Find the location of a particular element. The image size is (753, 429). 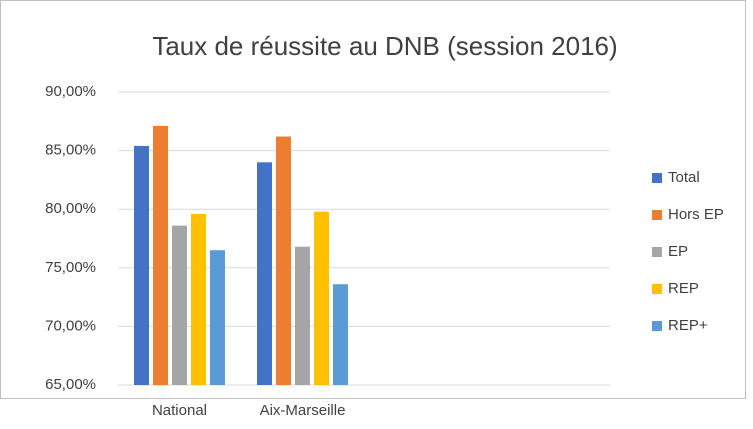

legend-label: REP+ is located at coordinates (688, 325).